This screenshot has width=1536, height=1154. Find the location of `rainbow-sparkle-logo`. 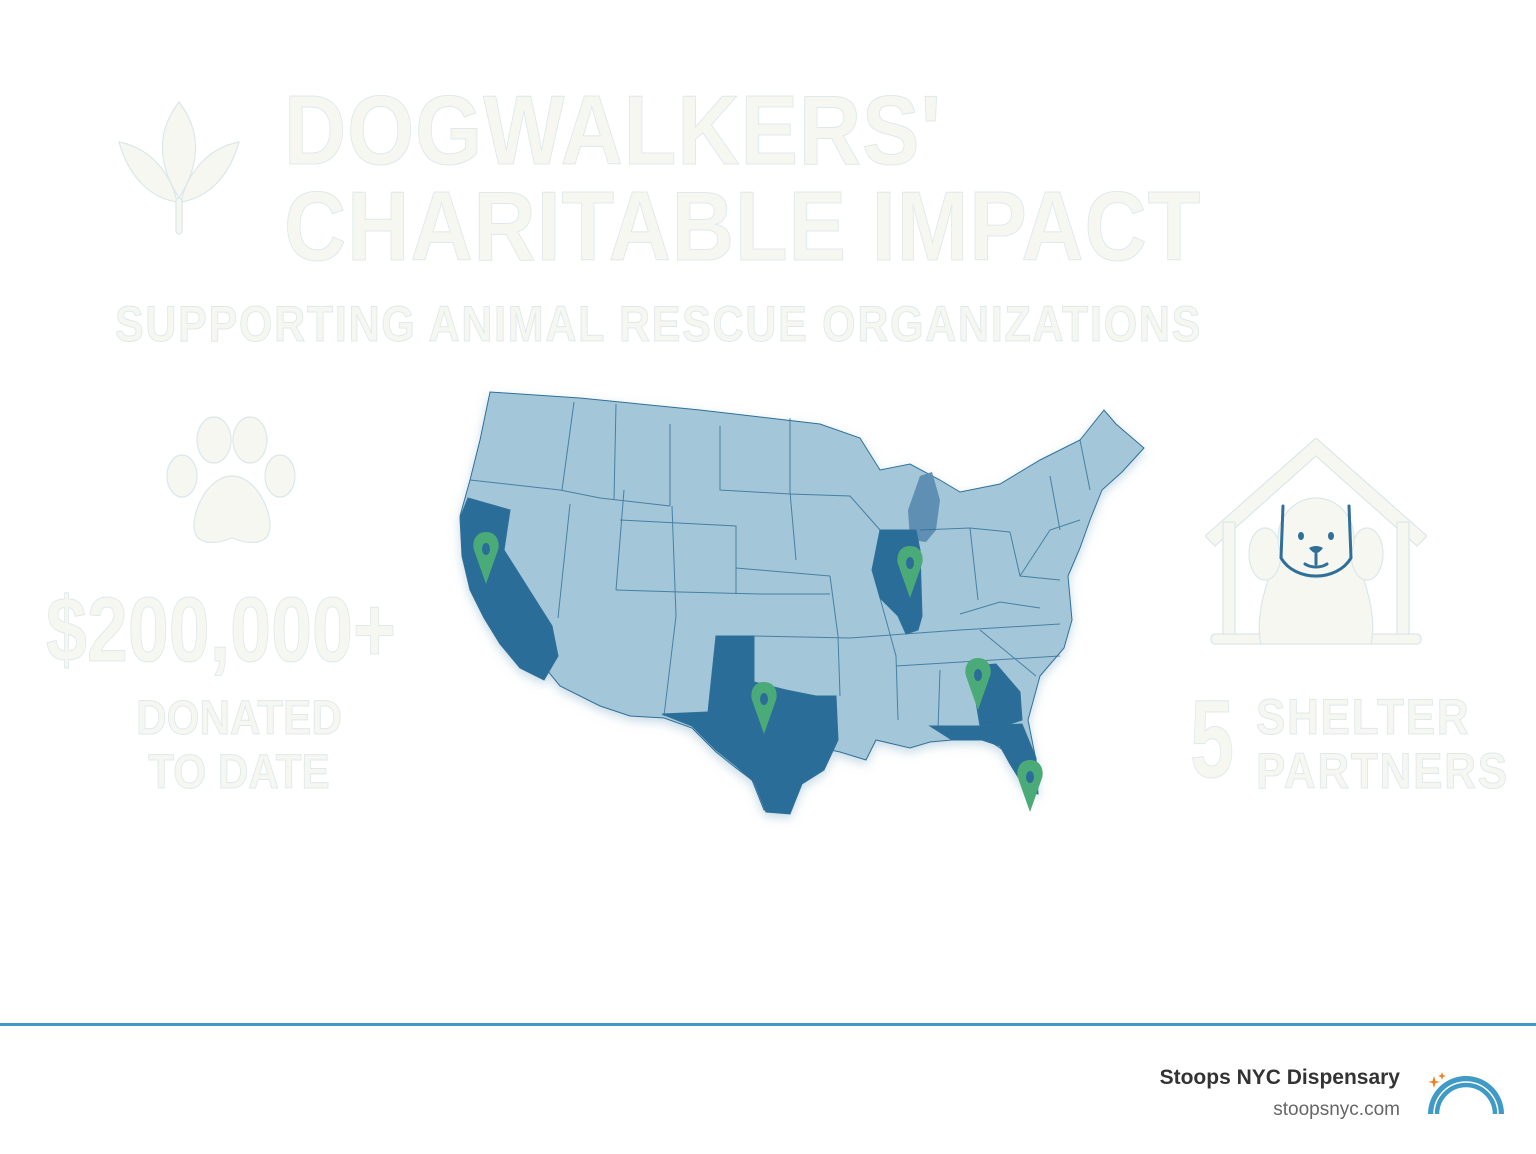

rainbow-sparkle-logo is located at coordinates (1466, 1093).